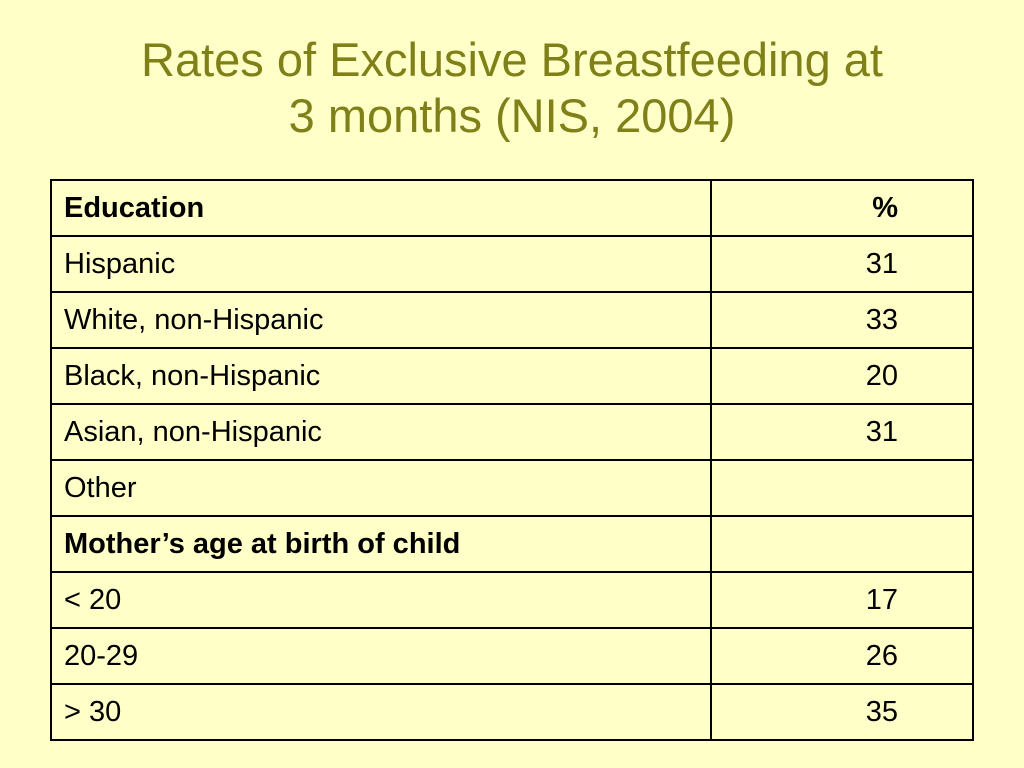 The width and height of the screenshot is (1024, 768). I want to click on table-section-row: Mother’s age at birth of child, so click(512, 544).